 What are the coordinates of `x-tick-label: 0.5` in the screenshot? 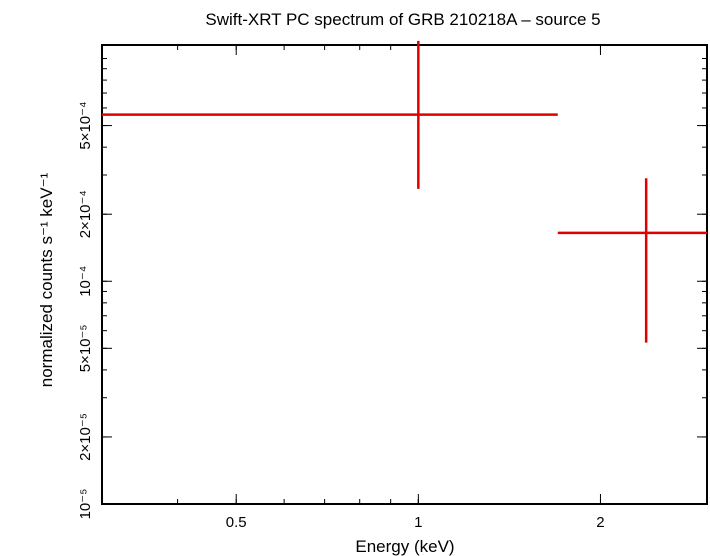 It's located at (236, 522).